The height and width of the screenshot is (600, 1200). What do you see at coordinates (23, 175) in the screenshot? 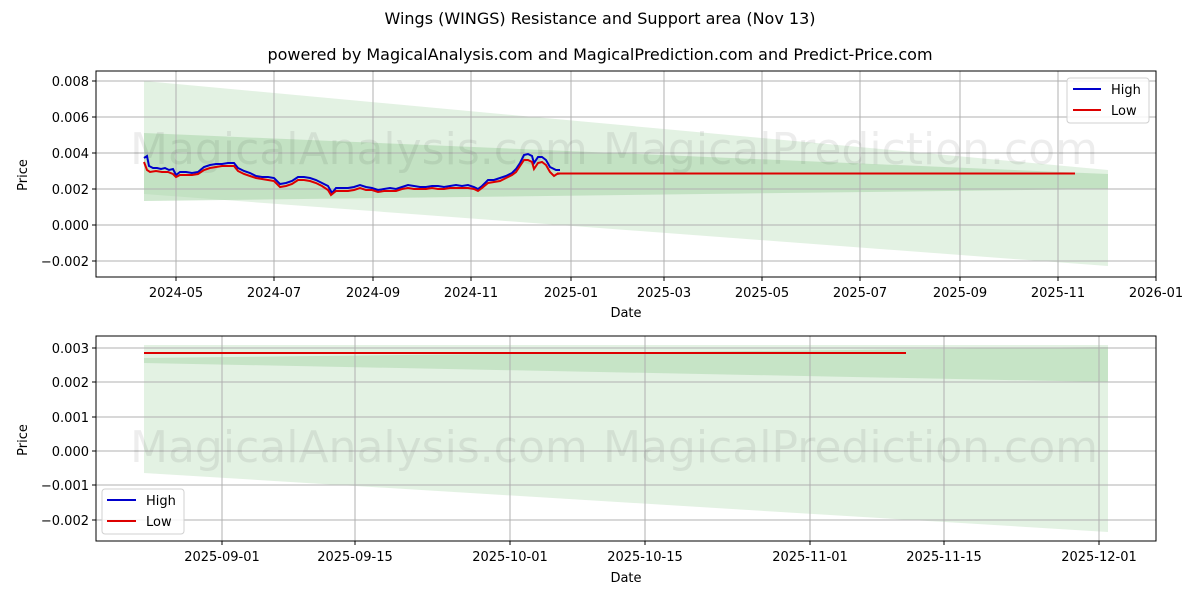
I see `top-y-axis-label: Price` at bounding box center [23, 175].